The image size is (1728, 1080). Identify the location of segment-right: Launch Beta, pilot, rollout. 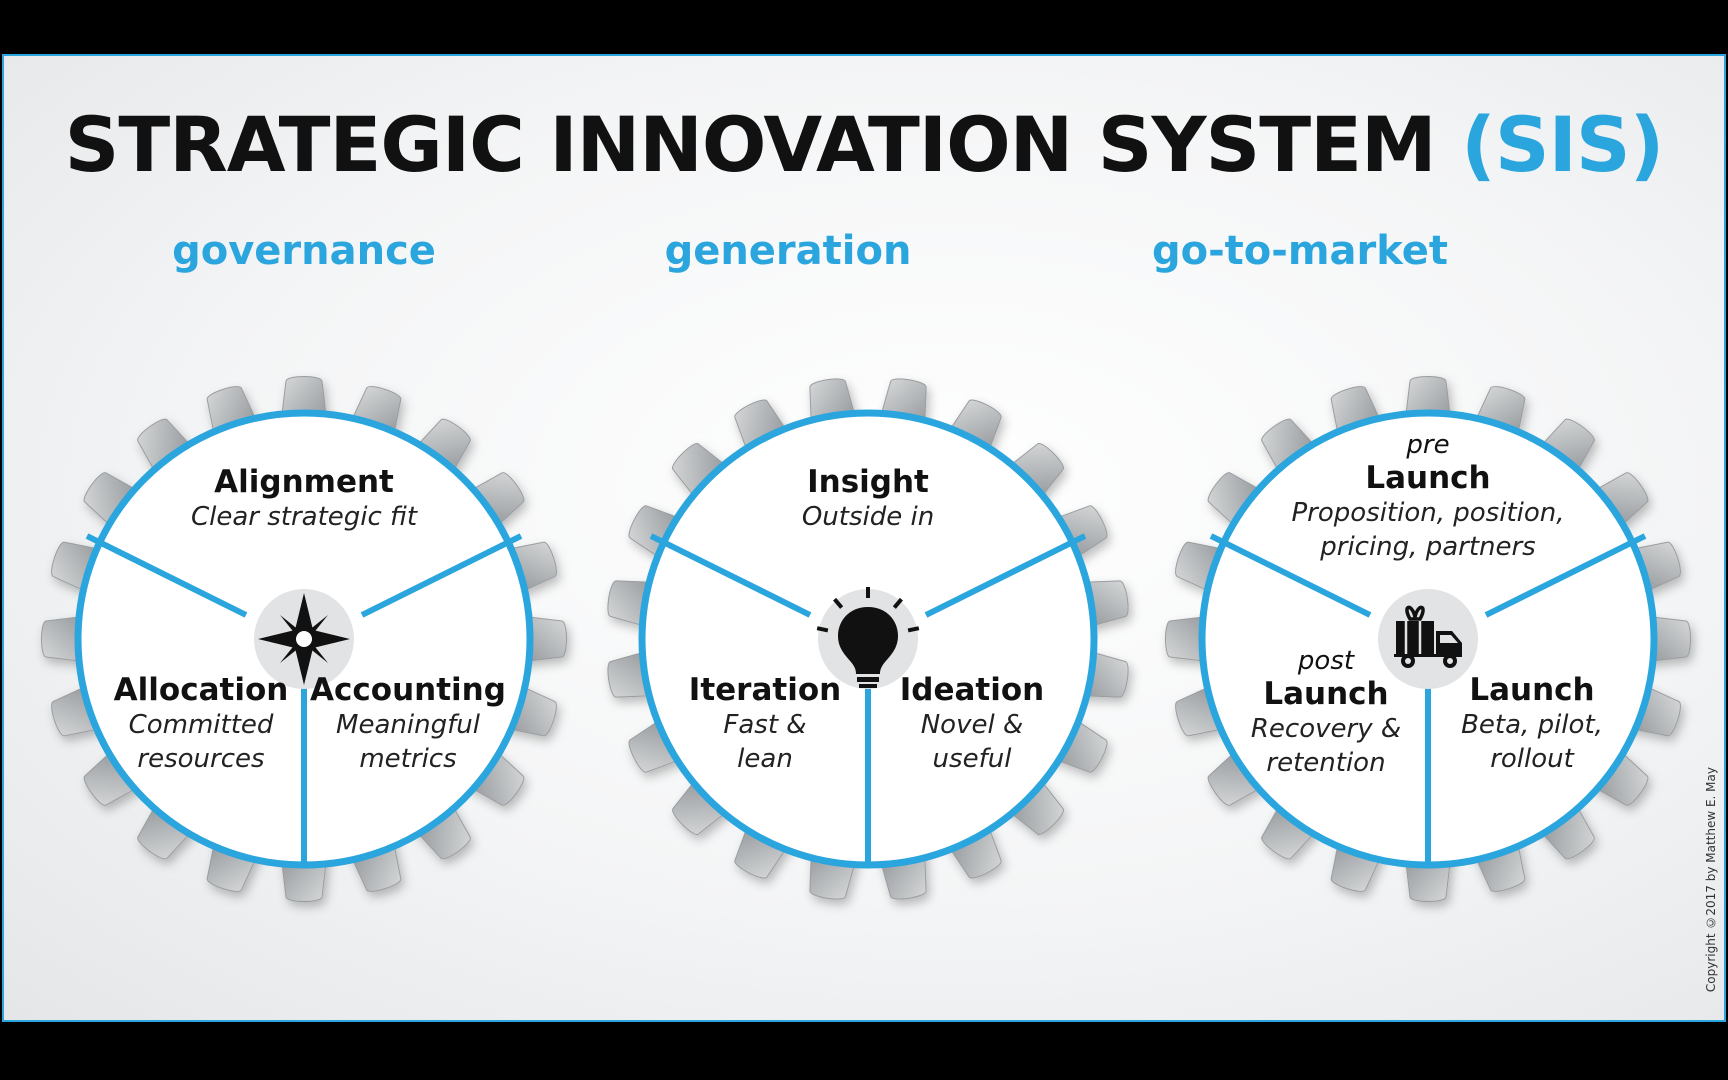
(1532, 724).